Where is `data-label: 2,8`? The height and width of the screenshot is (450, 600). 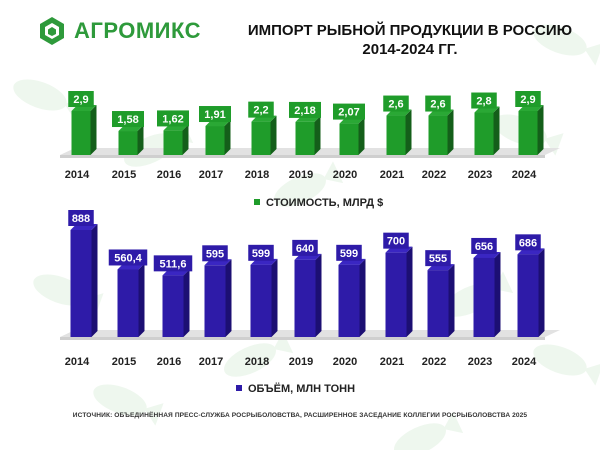
data-label: 2,8 is located at coordinates (483, 102).